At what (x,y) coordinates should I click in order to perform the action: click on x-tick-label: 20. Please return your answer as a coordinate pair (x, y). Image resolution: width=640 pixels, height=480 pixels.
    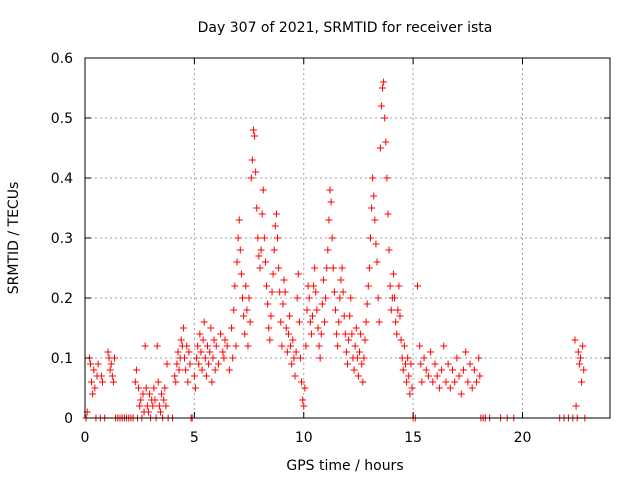
    Looking at the image, I should click on (523, 438).